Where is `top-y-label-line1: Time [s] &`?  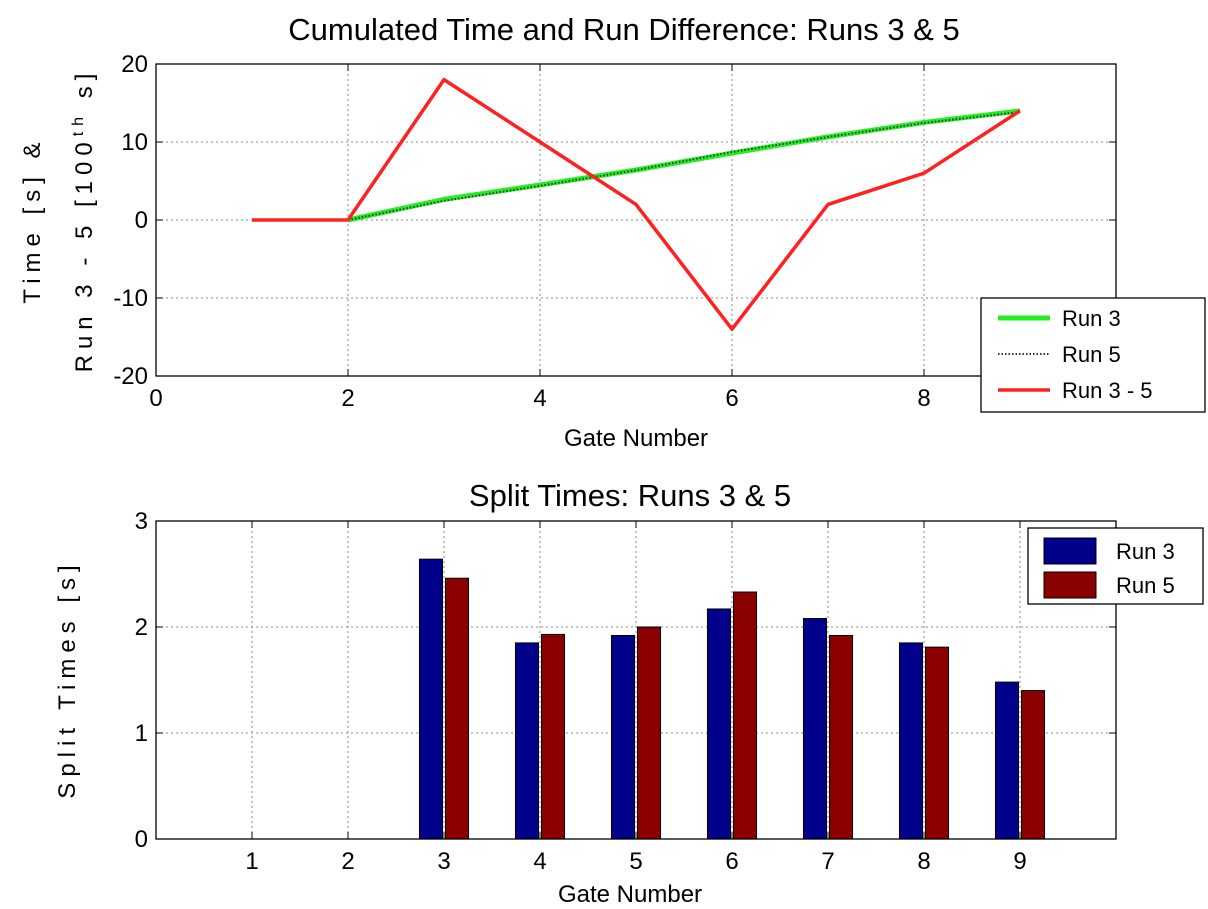 top-y-label-line1: Time [s] & is located at coordinates (32, 219).